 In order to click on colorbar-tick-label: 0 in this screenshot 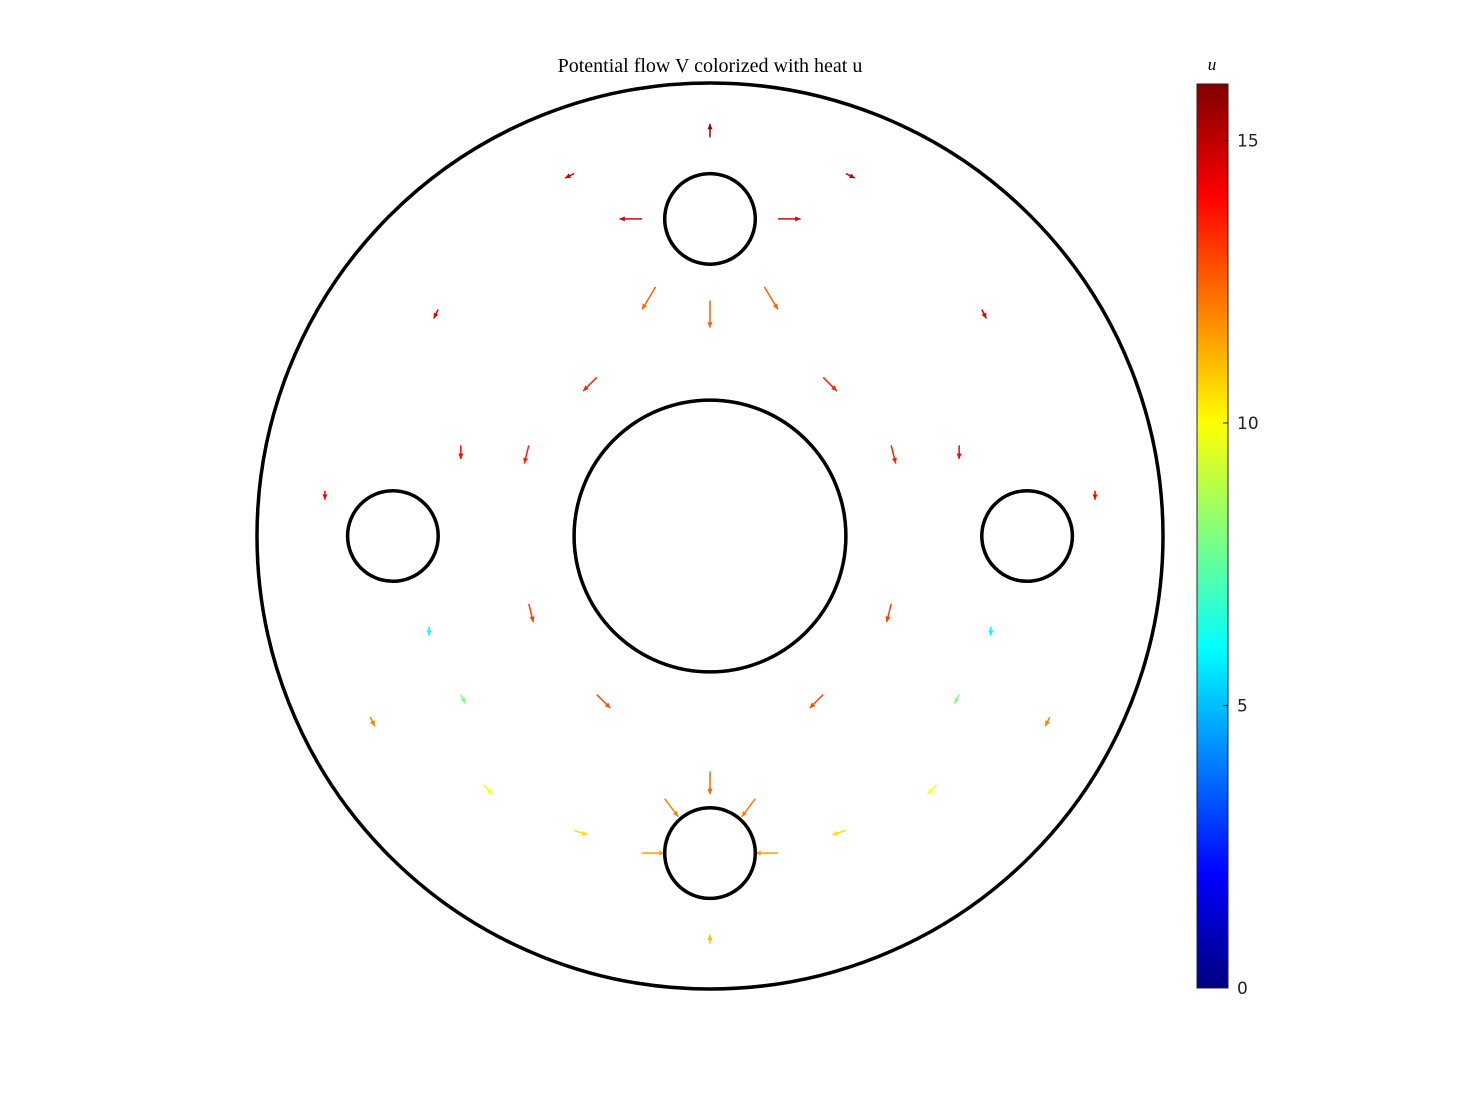, I will do `click(1242, 989)`.